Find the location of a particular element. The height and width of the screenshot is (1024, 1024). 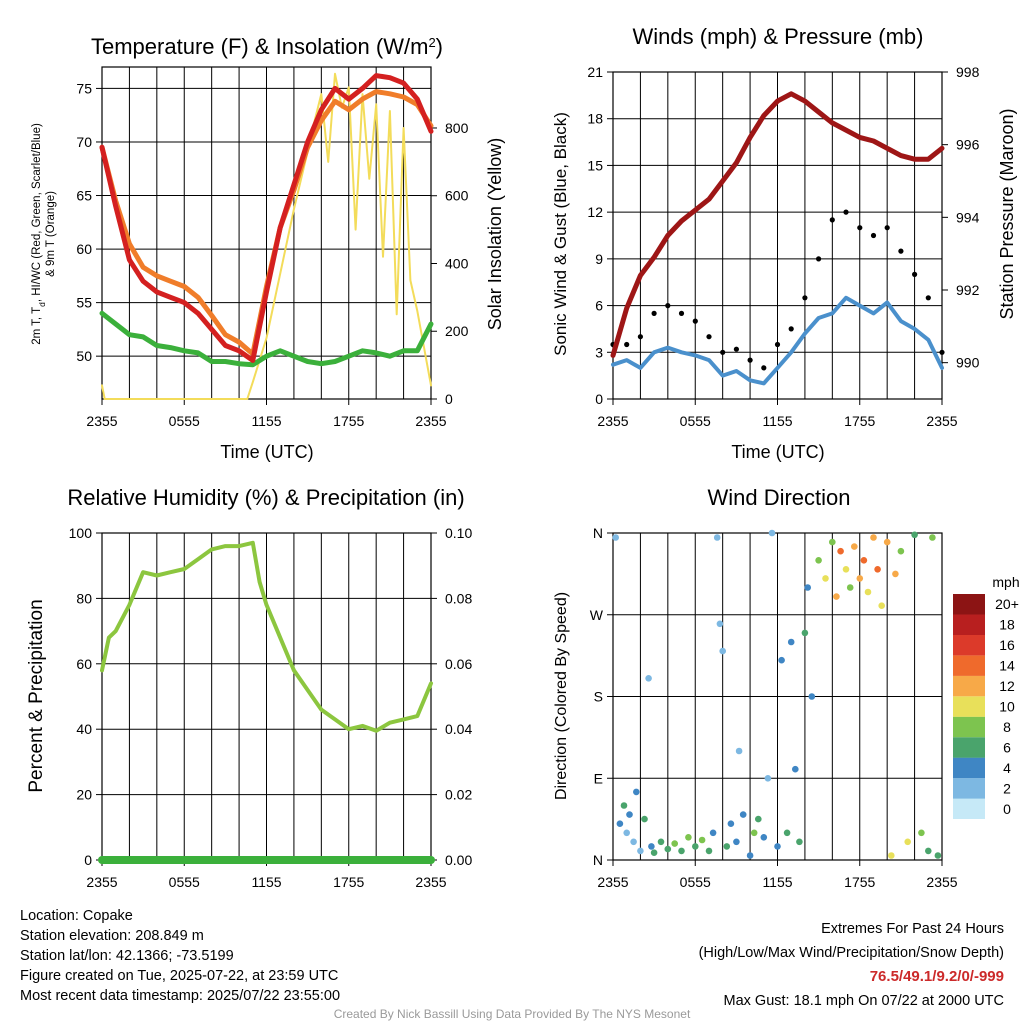

wind-ylabel-left: Sonic Wind & Gust (Blue, Black) is located at coordinates (560, 234).